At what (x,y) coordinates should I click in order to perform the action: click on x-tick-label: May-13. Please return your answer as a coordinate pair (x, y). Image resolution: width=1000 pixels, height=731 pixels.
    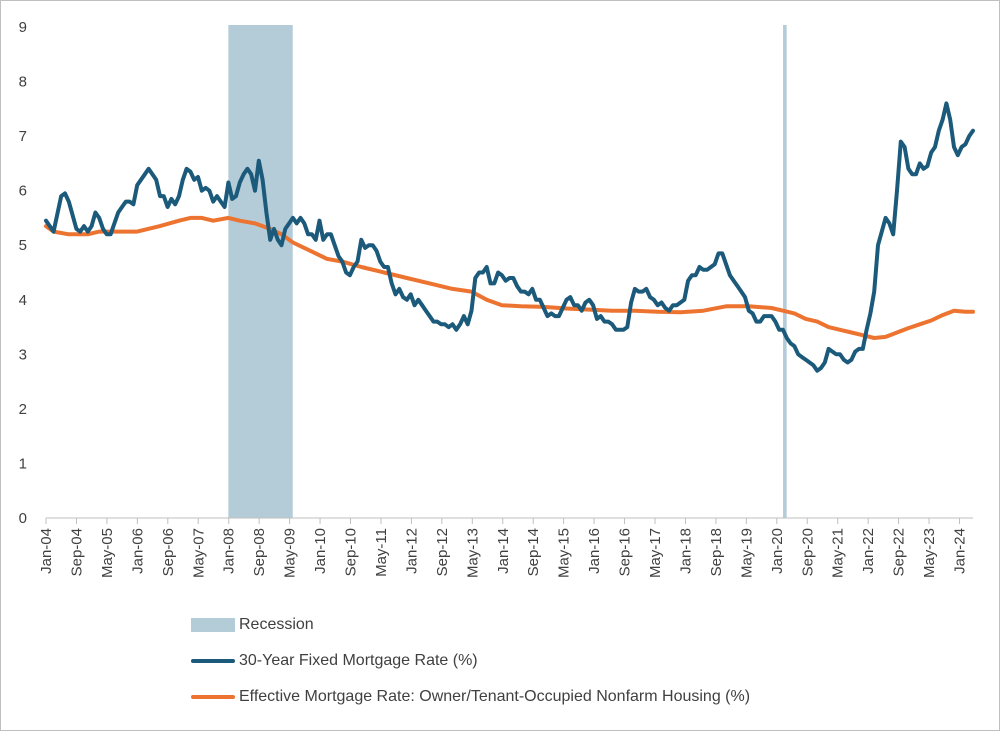
    Looking at the image, I should click on (472, 553).